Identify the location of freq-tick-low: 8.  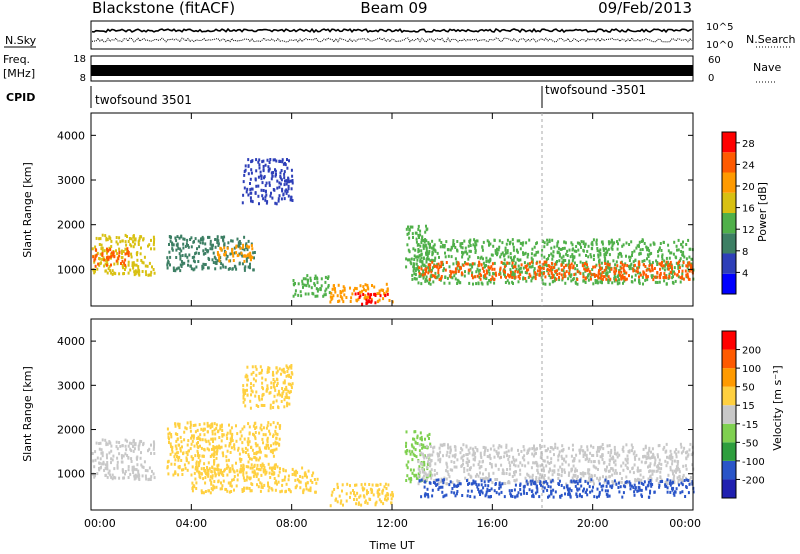
(83, 78).